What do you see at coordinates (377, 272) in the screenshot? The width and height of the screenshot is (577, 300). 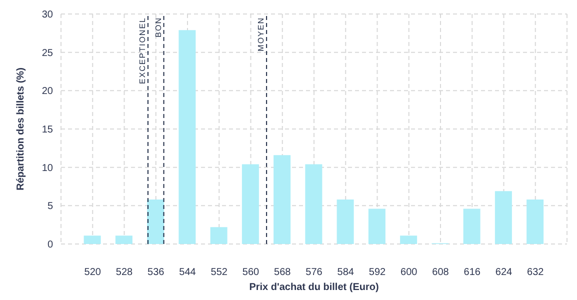 I see `x-tick-label: 592` at bounding box center [377, 272].